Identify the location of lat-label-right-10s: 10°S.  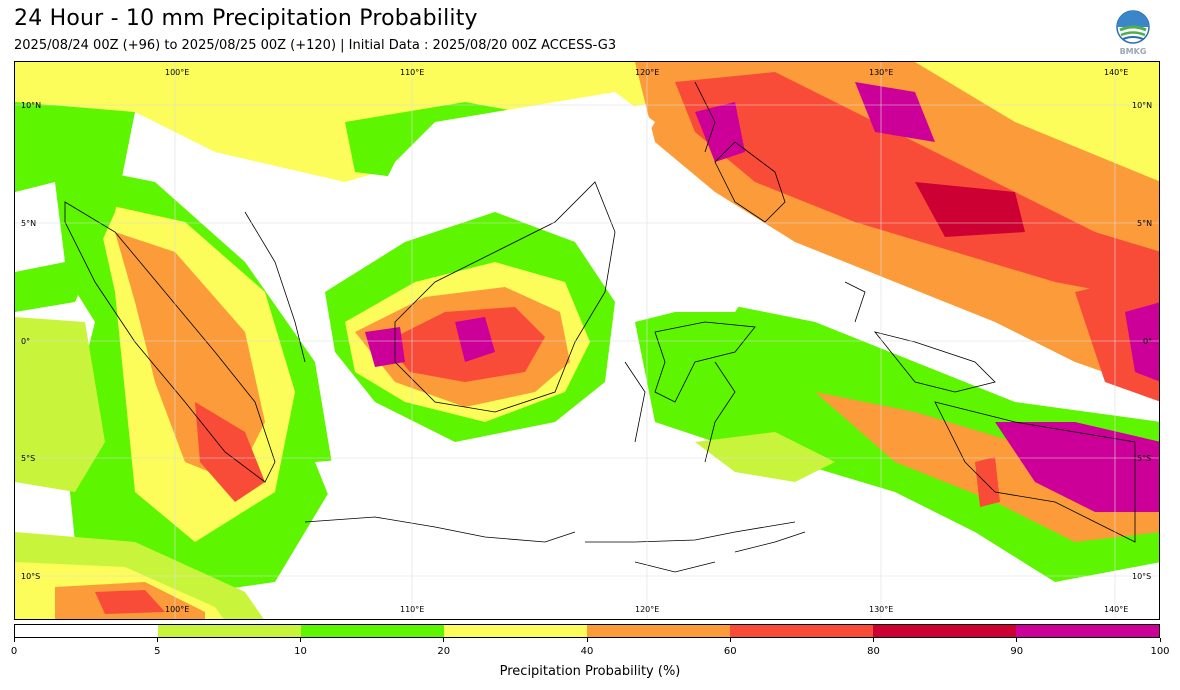
(1142, 576).